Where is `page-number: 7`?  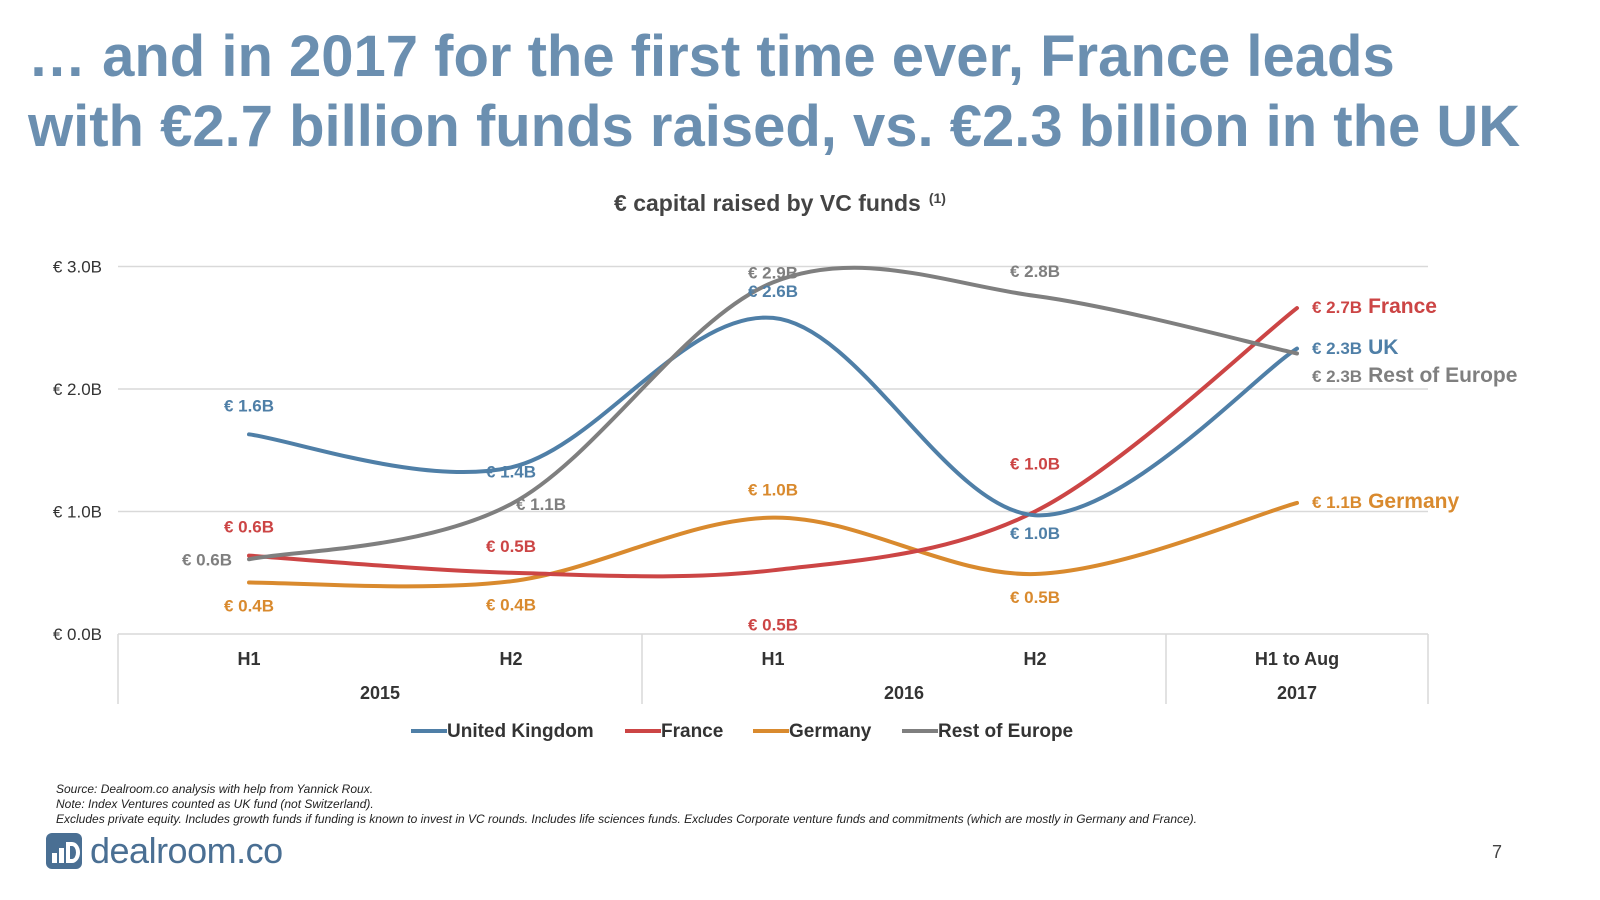
page-number: 7 is located at coordinates (1497, 852).